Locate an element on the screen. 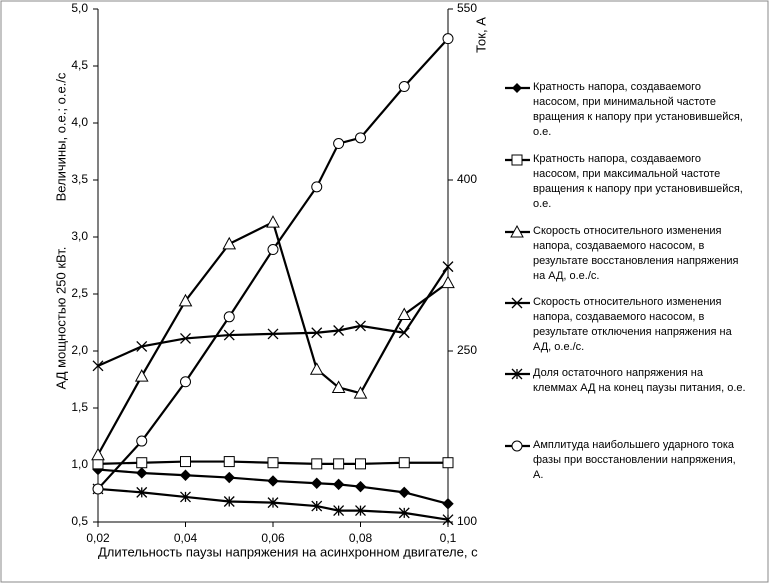 This screenshot has height=584, width=770. x-tick-label: 0,08 is located at coordinates (361, 538).